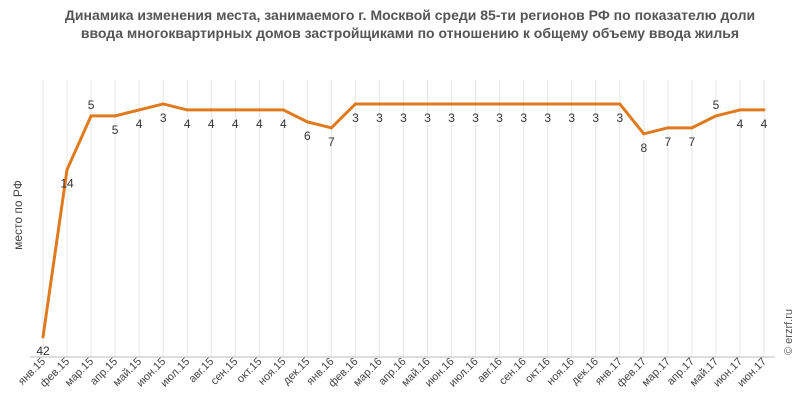  What do you see at coordinates (67, 184) in the screenshot?
I see `data-label: 14` at bounding box center [67, 184].